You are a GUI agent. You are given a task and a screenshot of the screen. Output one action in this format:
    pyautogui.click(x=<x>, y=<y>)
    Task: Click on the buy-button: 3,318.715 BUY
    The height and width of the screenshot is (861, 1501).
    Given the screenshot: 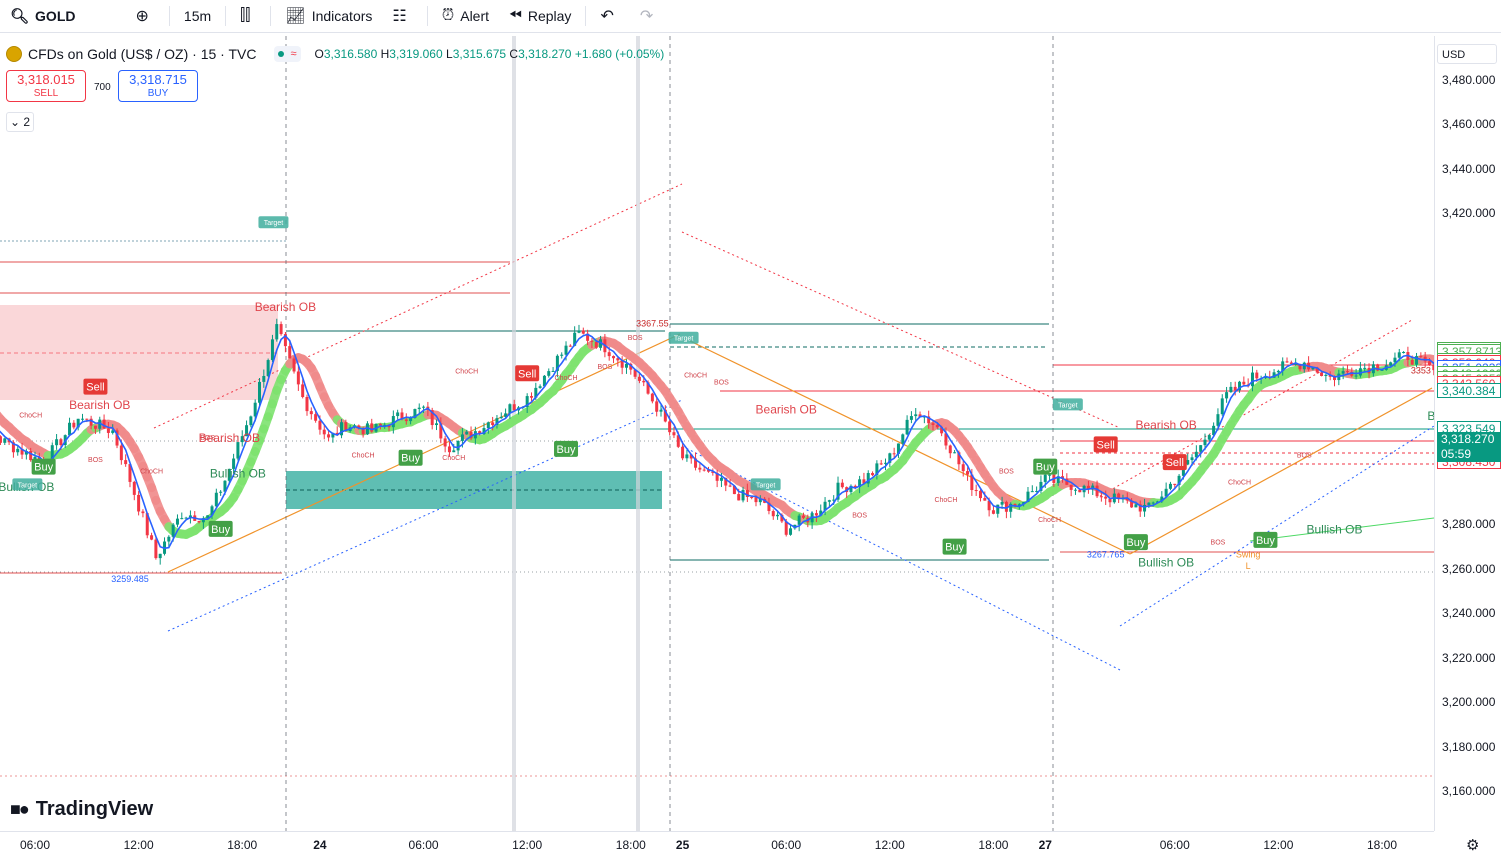 What is the action you would take?
    pyautogui.click(x=158, y=86)
    